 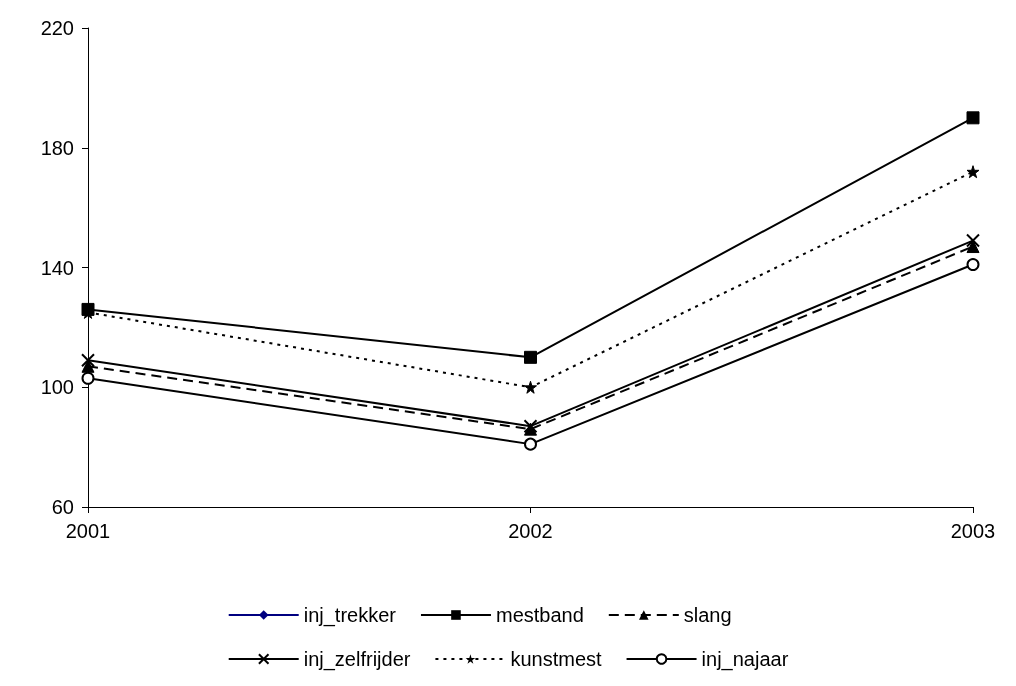 What do you see at coordinates (57, 28) in the screenshot?
I see `y-tick-label: 220` at bounding box center [57, 28].